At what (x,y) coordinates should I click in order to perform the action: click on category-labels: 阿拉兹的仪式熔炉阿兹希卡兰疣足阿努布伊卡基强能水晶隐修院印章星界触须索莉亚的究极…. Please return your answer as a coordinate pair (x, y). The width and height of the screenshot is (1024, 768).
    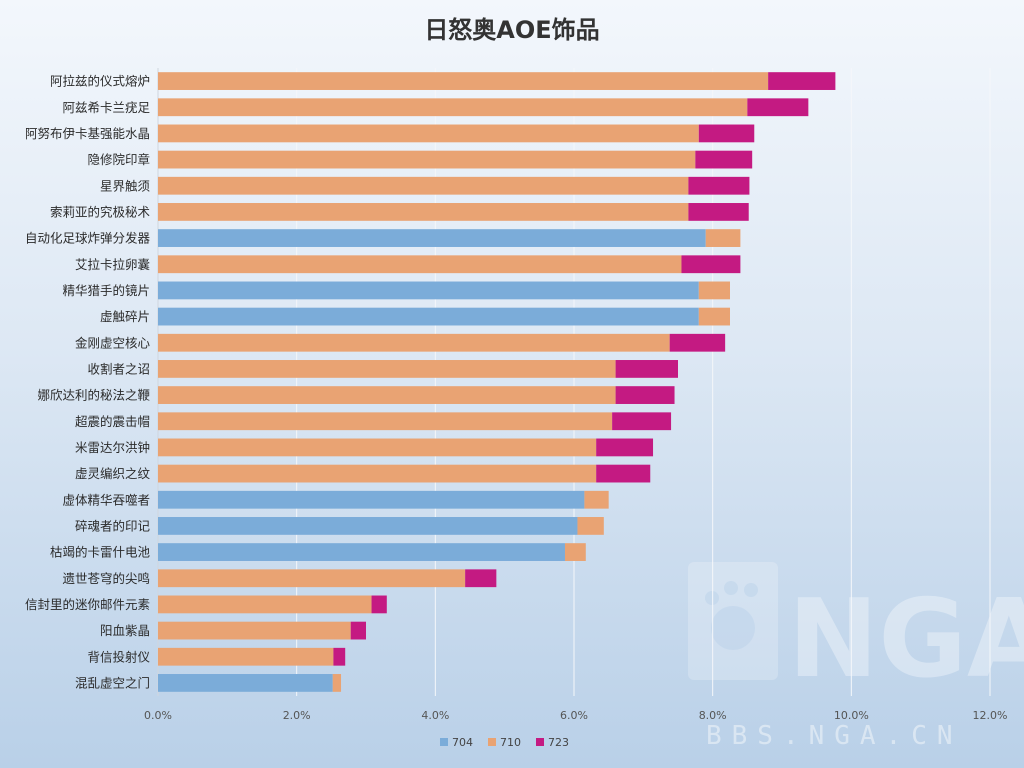
    Looking at the image, I should click on (88, 382).